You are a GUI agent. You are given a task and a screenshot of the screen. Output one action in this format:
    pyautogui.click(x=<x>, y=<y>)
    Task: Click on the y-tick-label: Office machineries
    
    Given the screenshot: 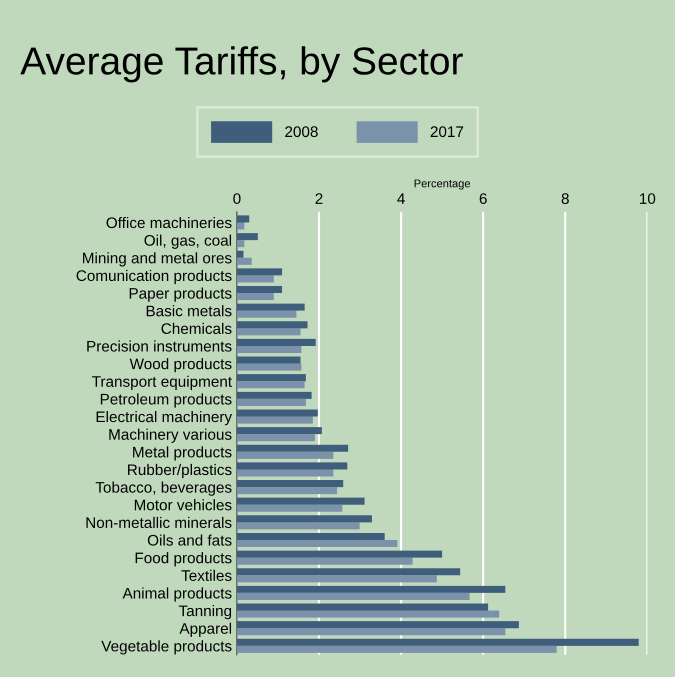 What is the action you would take?
    pyautogui.click(x=169, y=222)
    